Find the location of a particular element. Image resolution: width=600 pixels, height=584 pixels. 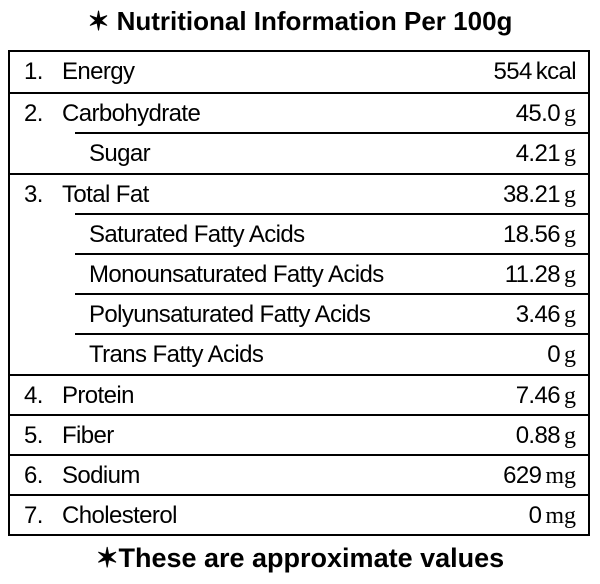

sub-row: Trans Fatty Acids 0 g is located at coordinates (331, 353).